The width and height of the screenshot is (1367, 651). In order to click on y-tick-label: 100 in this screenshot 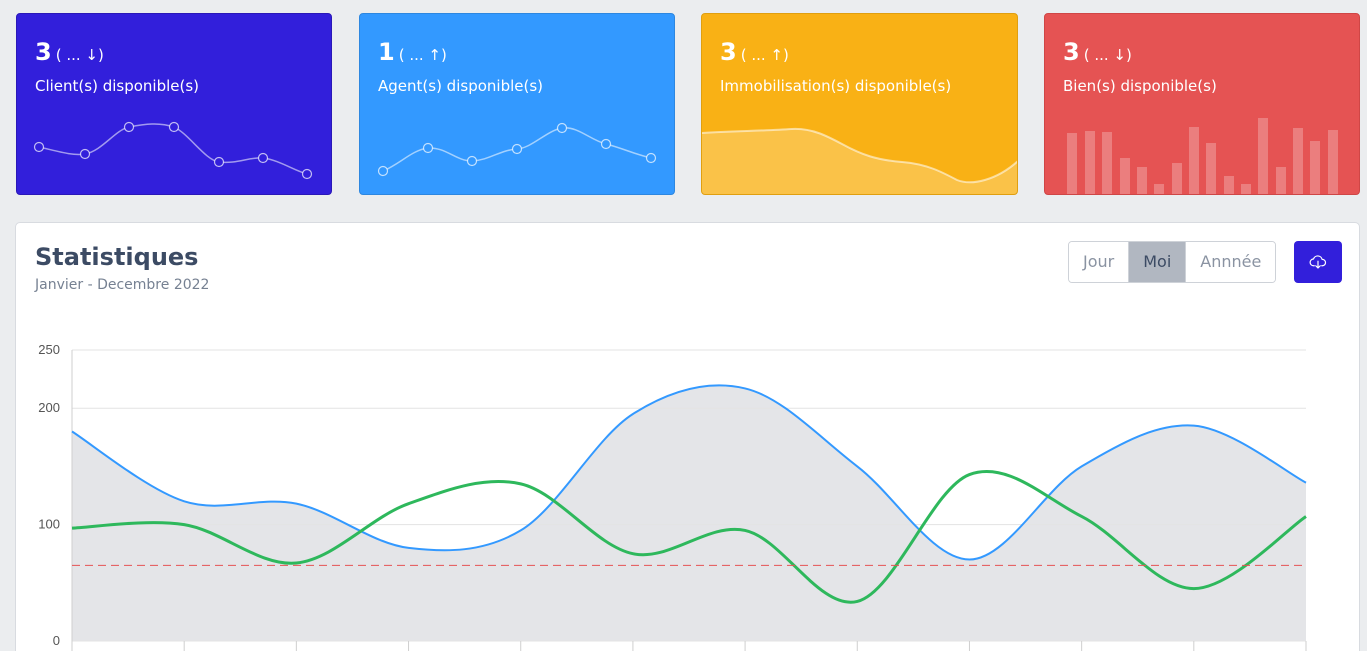, I will do `click(49, 524)`.